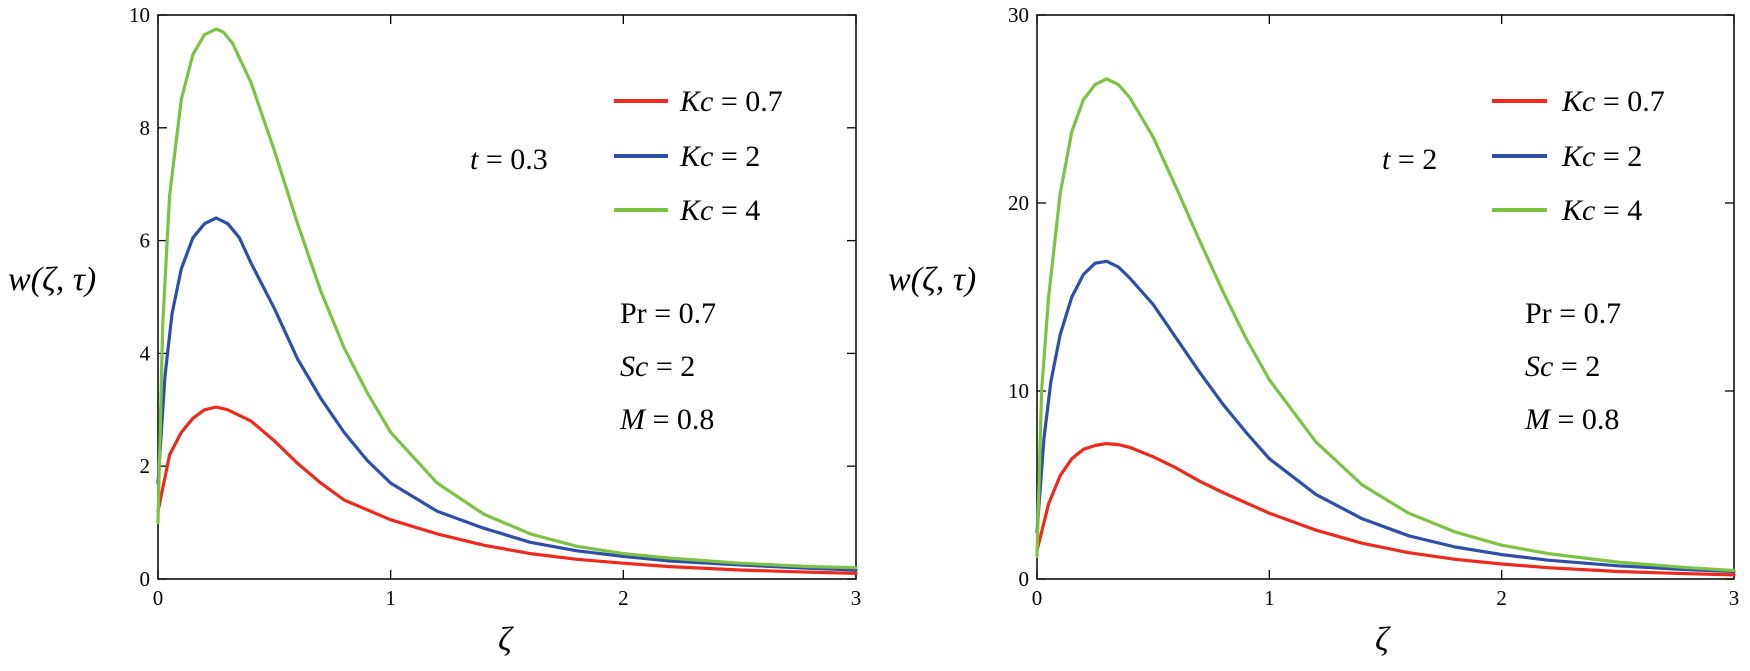  I want to click on right-param-pr-value: 0.7, so click(1603, 313).